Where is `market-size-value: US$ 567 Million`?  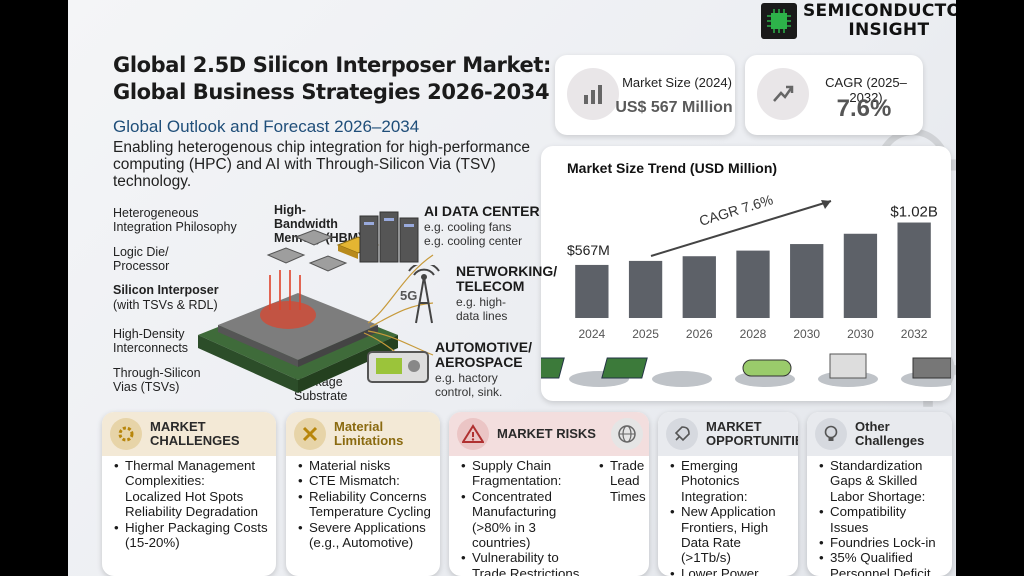
market-size-value: US$ 567 Million is located at coordinates (674, 107).